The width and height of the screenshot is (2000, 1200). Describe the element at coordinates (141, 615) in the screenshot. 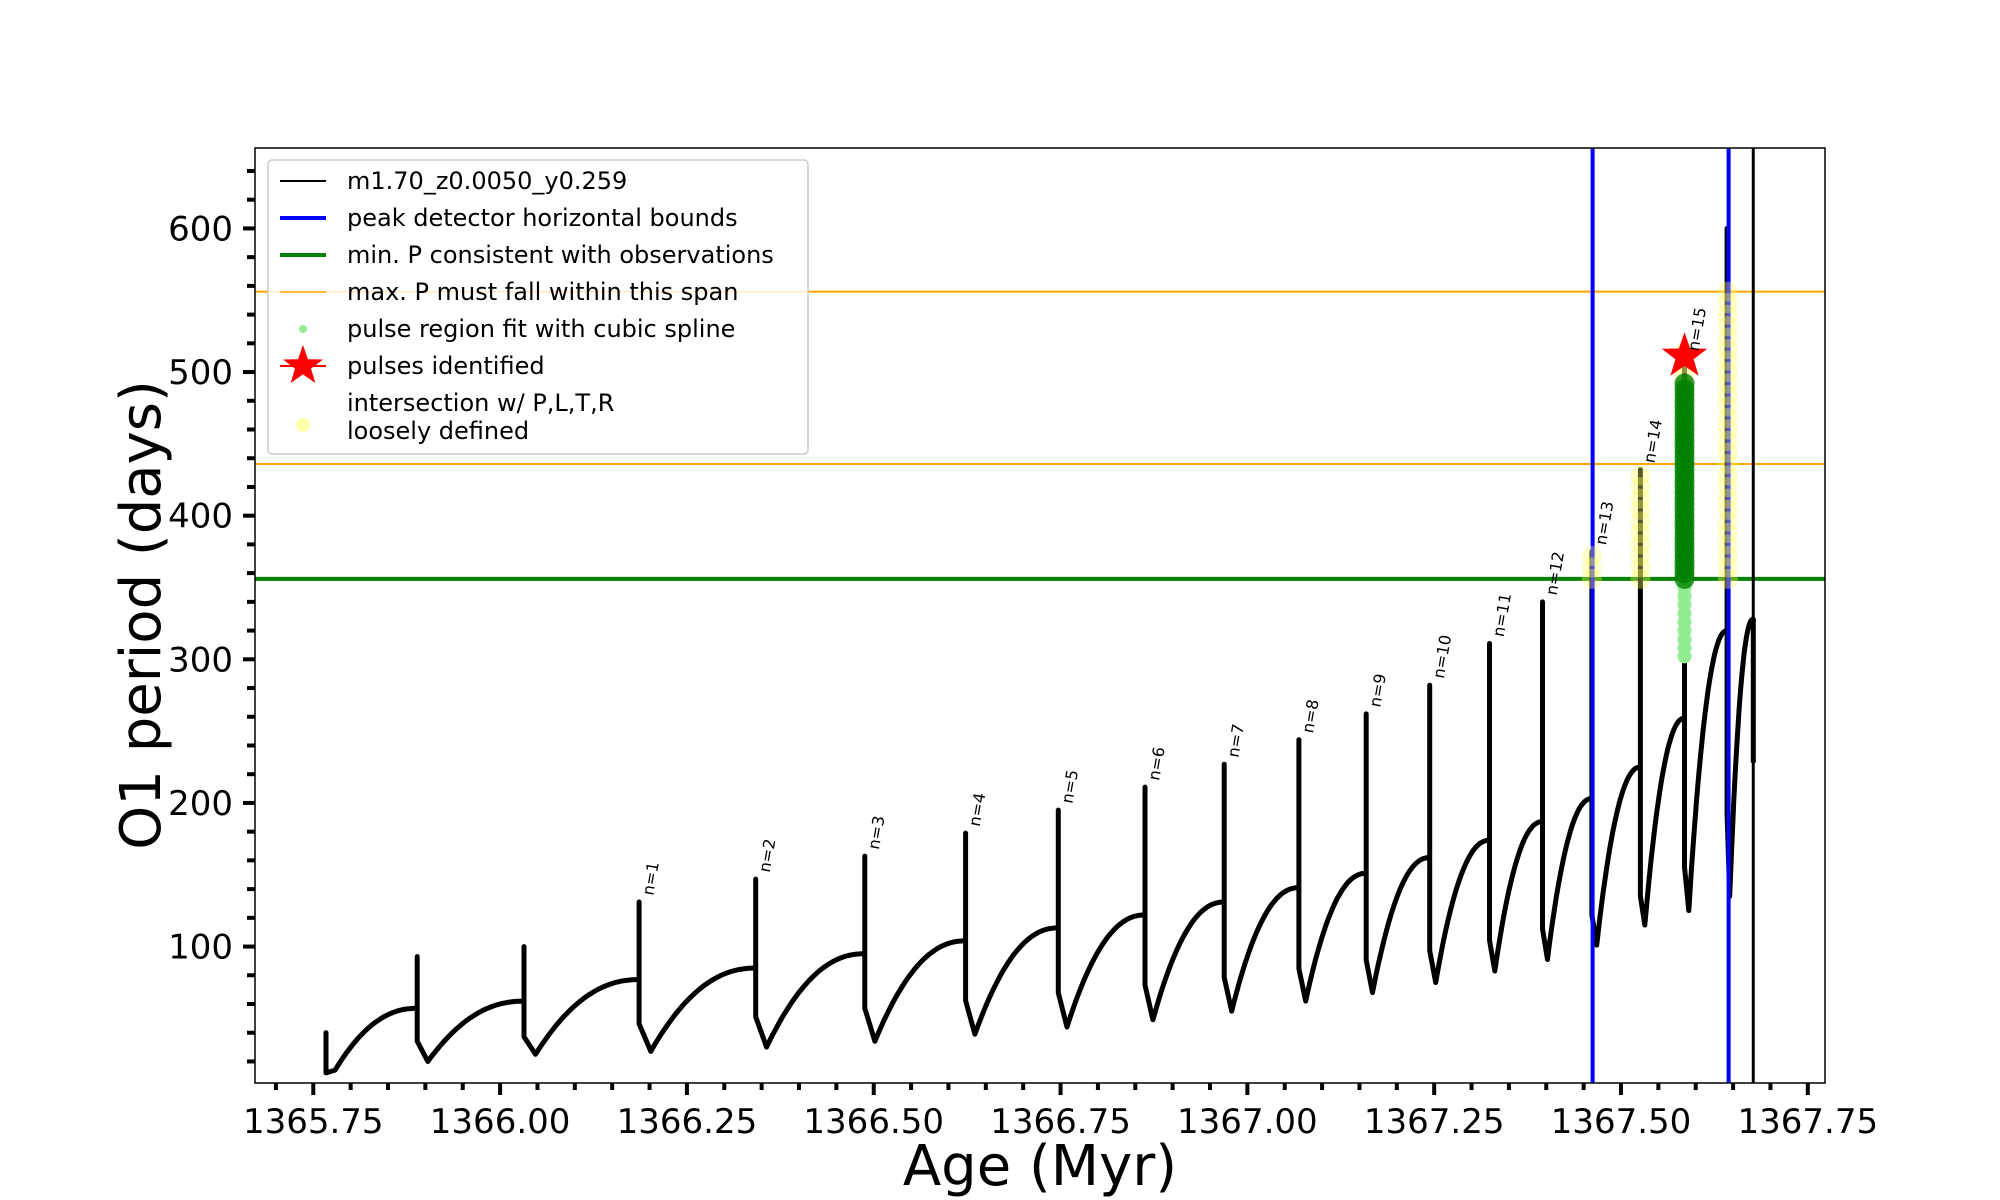

I see `y-axis-label: O1 period (days)` at that location.